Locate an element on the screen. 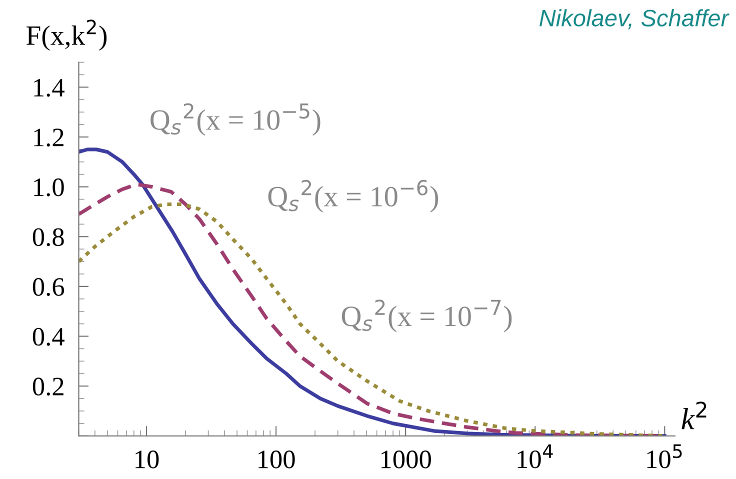  x-tick-label: 1000 is located at coordinates (406, 459).